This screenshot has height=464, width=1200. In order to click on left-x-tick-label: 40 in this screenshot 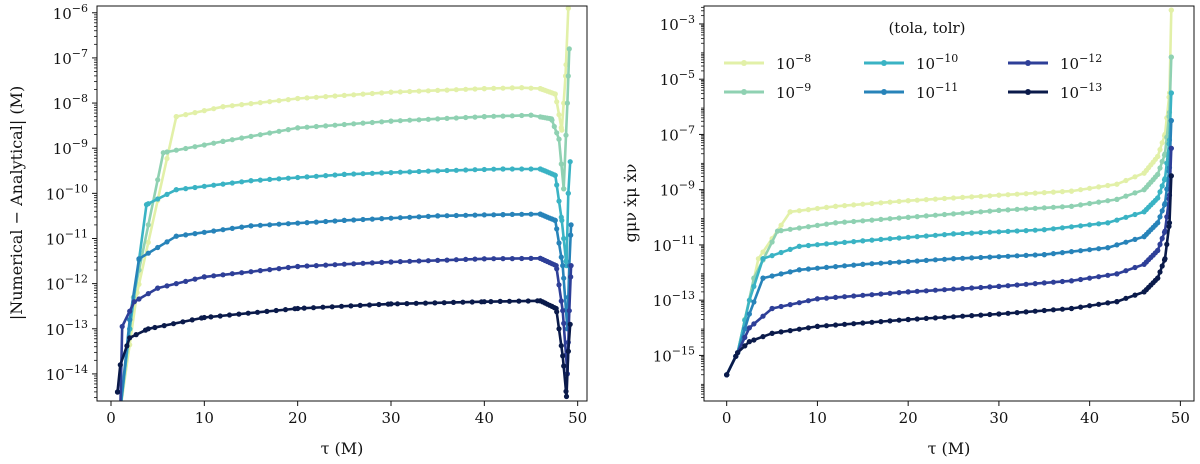, I will do `click(484, 418)`.